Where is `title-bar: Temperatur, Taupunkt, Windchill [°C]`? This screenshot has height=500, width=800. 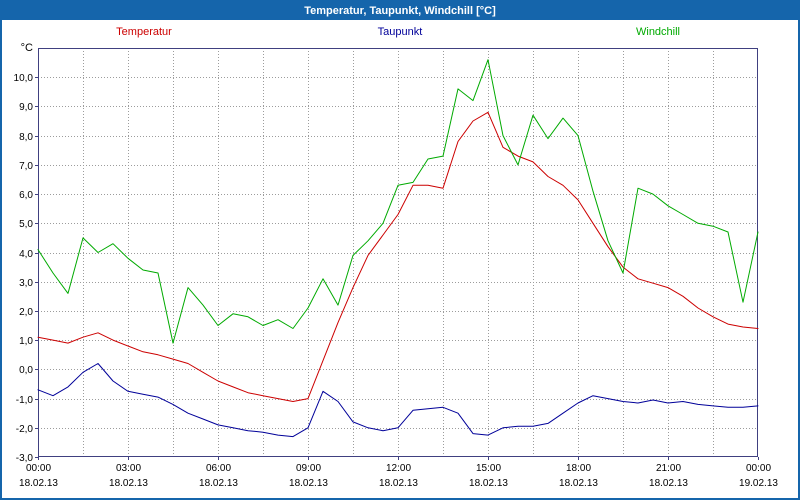 title-bar: Temperatur, Taupunkt, Windchill [°C] is located at coordinates (400, 11).